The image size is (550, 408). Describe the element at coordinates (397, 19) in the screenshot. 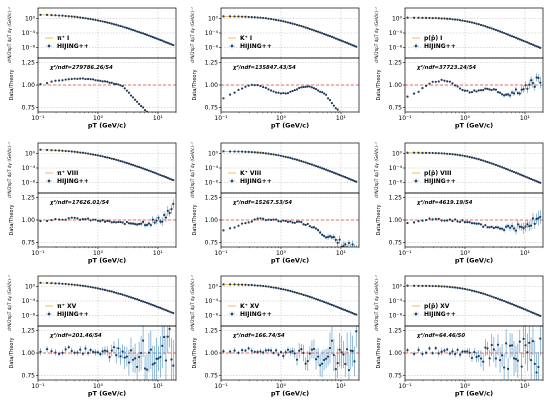

I see `top-ytick-label: 10⁰` at that location.